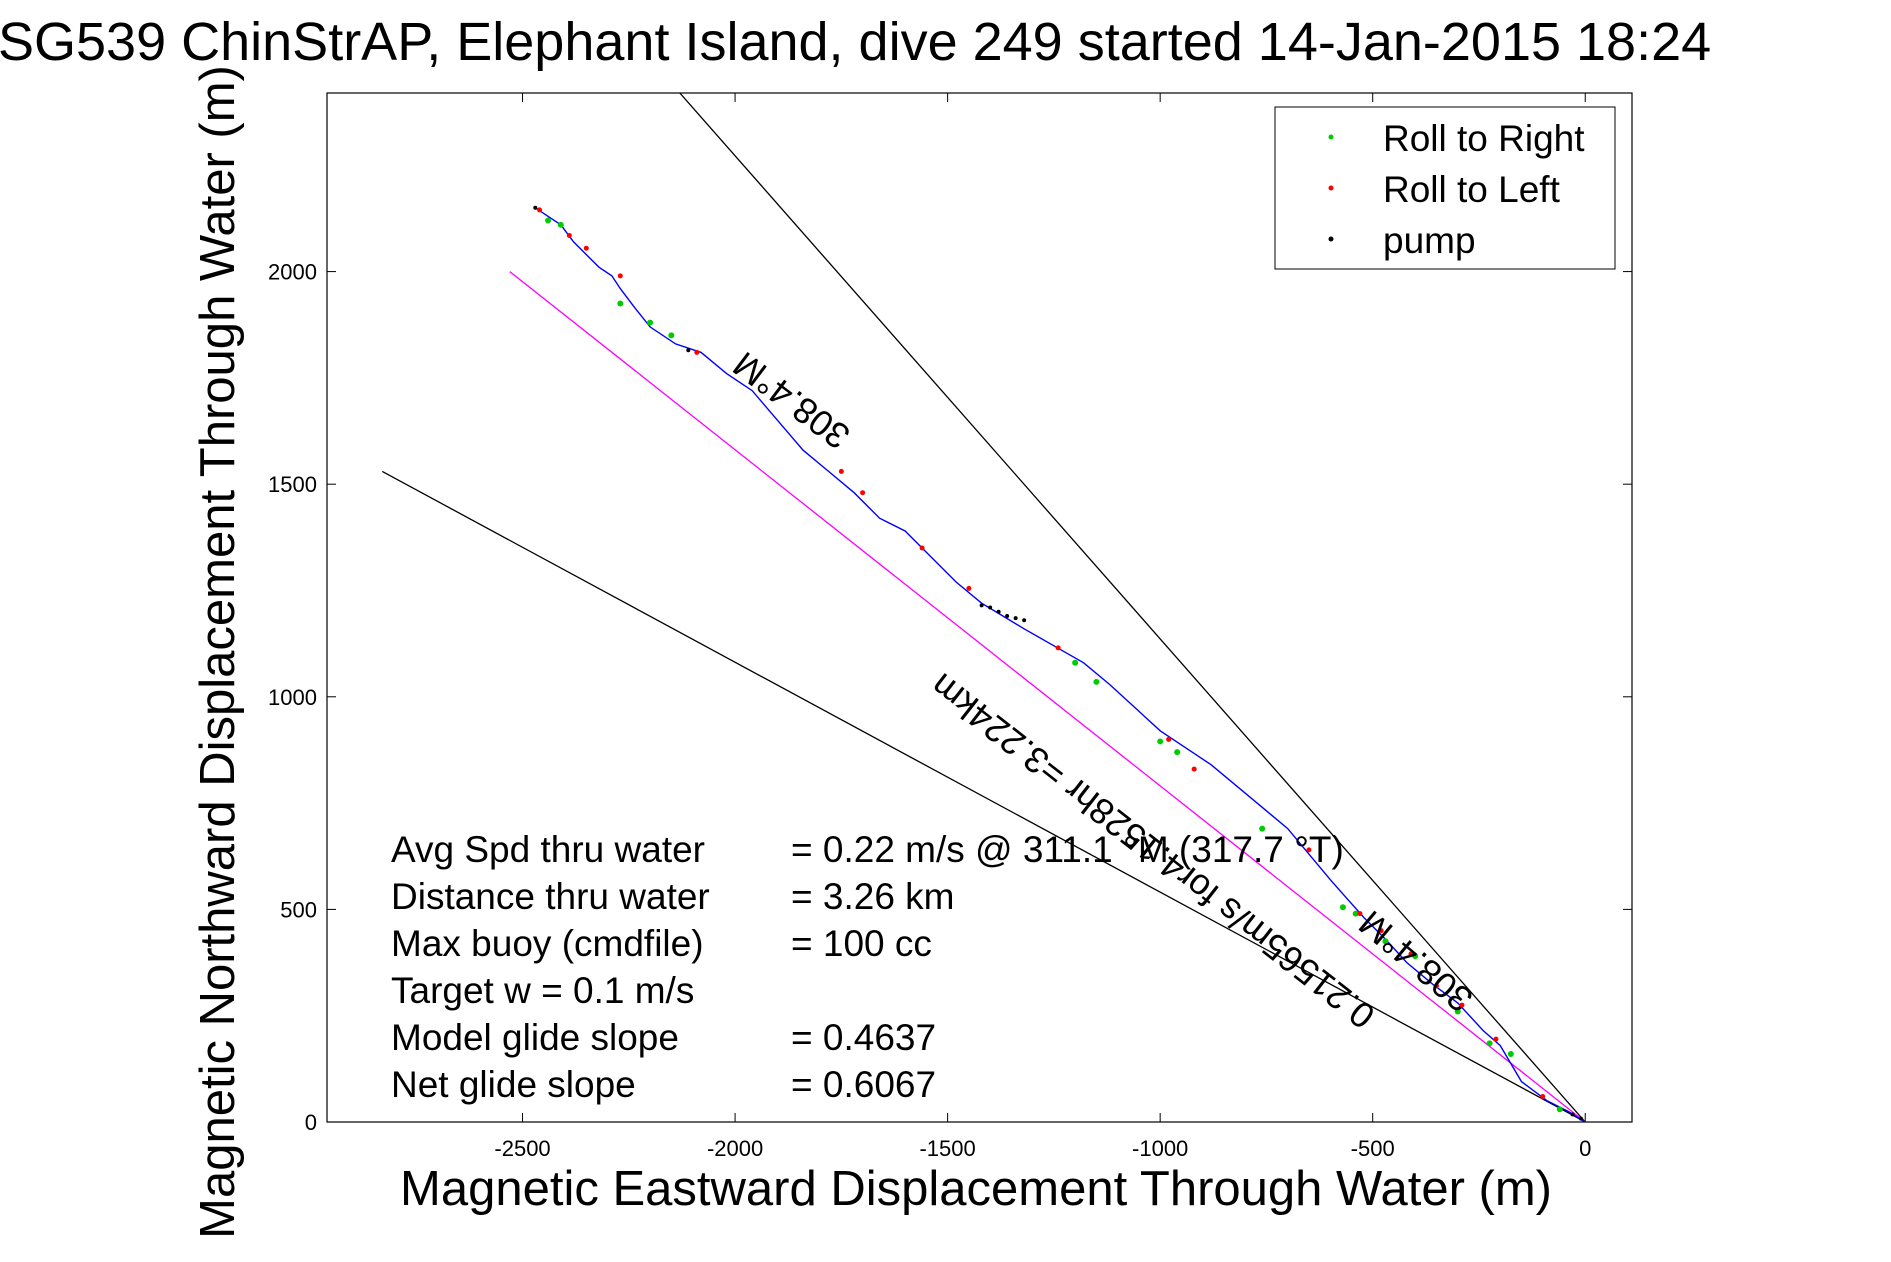  What do you see at coordinates (873, 896) in the screenshot?
I see `stats-value: = 3.26 km` at bounding box center [873, 896].